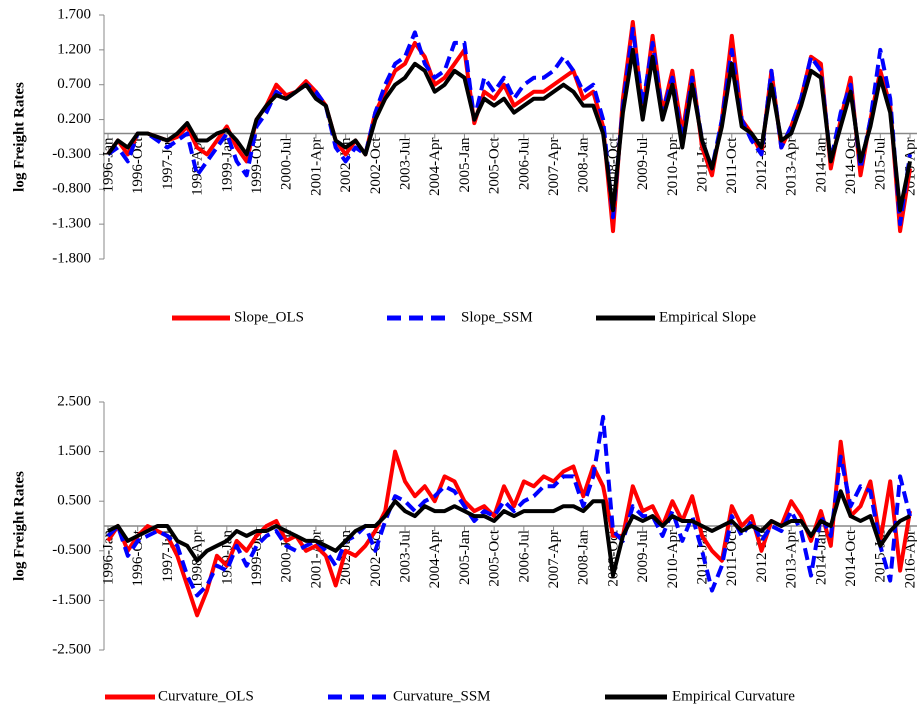 This screenshot has width=917, height=714. Describe the element at coordinates (74, 451) in the screenshot. I see `y-tick-label: 1.500` at that location.